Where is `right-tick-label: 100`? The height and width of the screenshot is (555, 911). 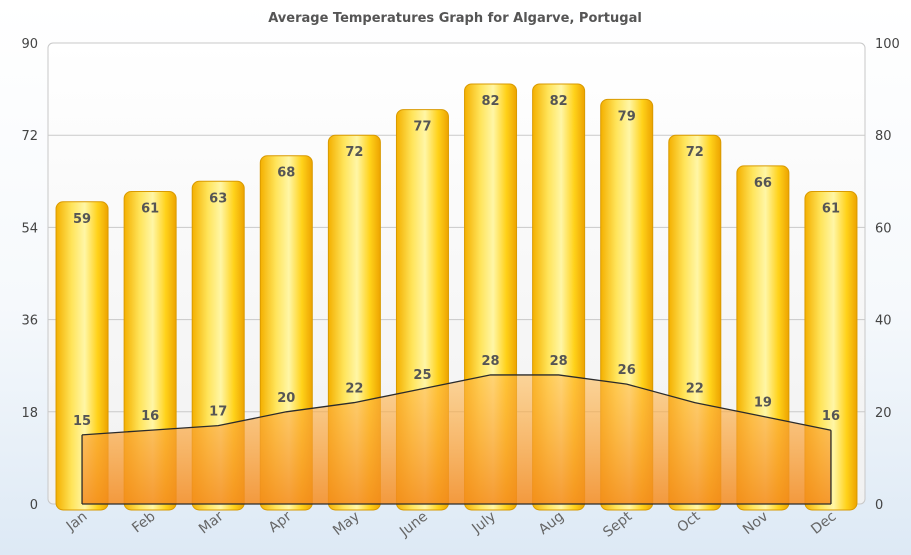 right-tick-label: 100 is located at coordinates (887, 44).